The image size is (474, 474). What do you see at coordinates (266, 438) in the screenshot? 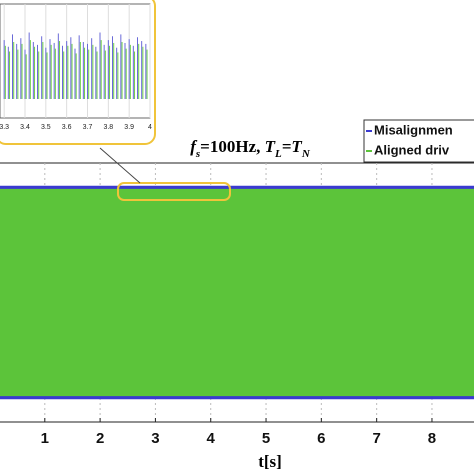
I see `x-tick-label: 5` at bounding box center [266, 438].